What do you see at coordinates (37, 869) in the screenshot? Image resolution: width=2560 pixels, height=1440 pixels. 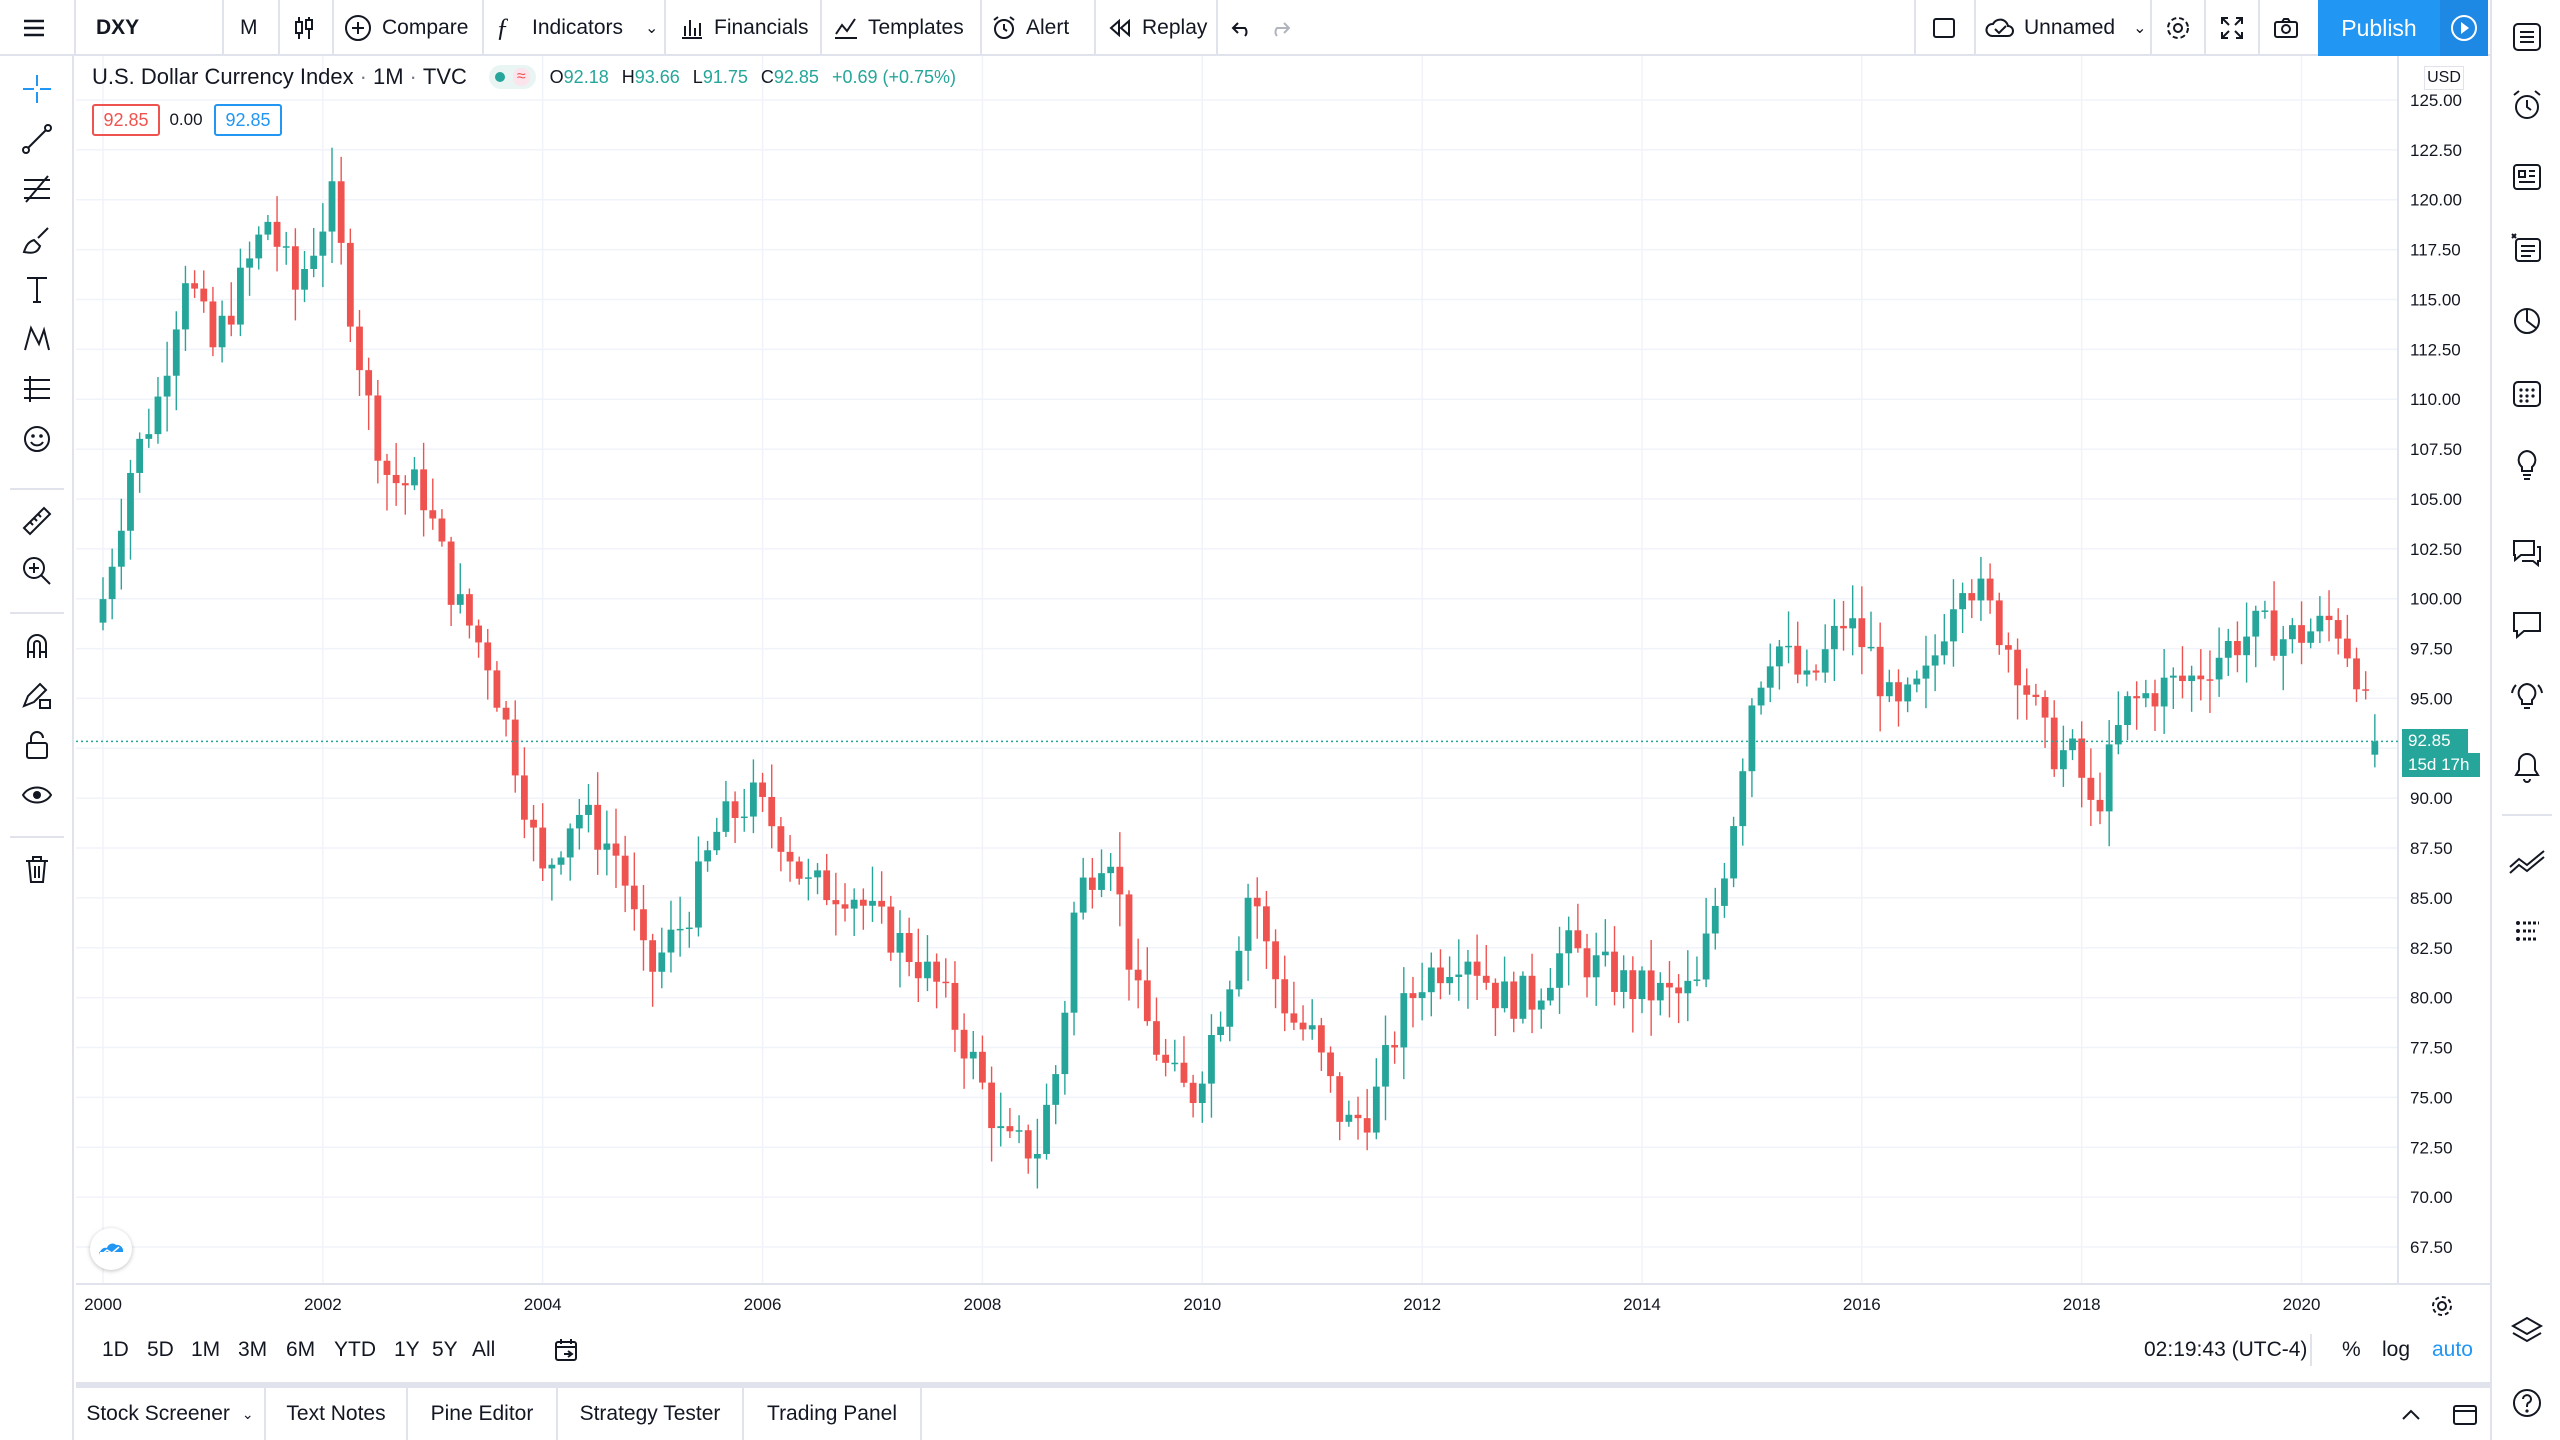 I see `trash-icon` at bounding box center [37, 869].